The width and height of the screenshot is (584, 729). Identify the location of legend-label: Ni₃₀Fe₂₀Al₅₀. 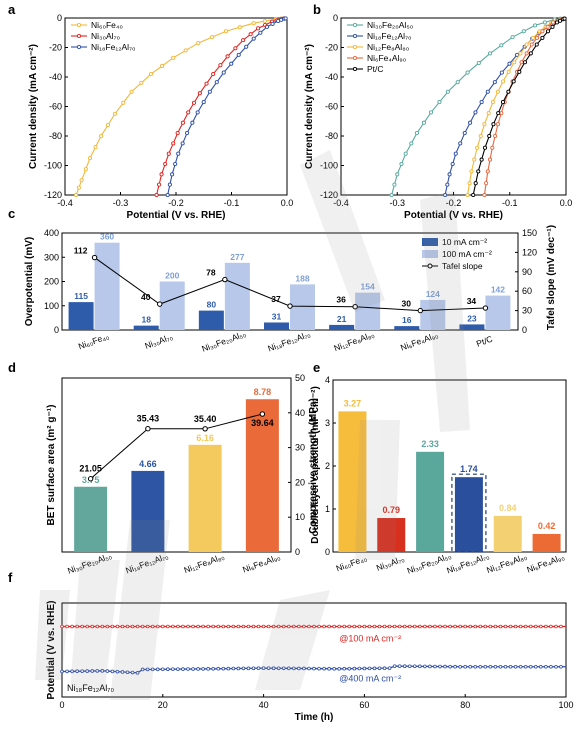
(390, 25).